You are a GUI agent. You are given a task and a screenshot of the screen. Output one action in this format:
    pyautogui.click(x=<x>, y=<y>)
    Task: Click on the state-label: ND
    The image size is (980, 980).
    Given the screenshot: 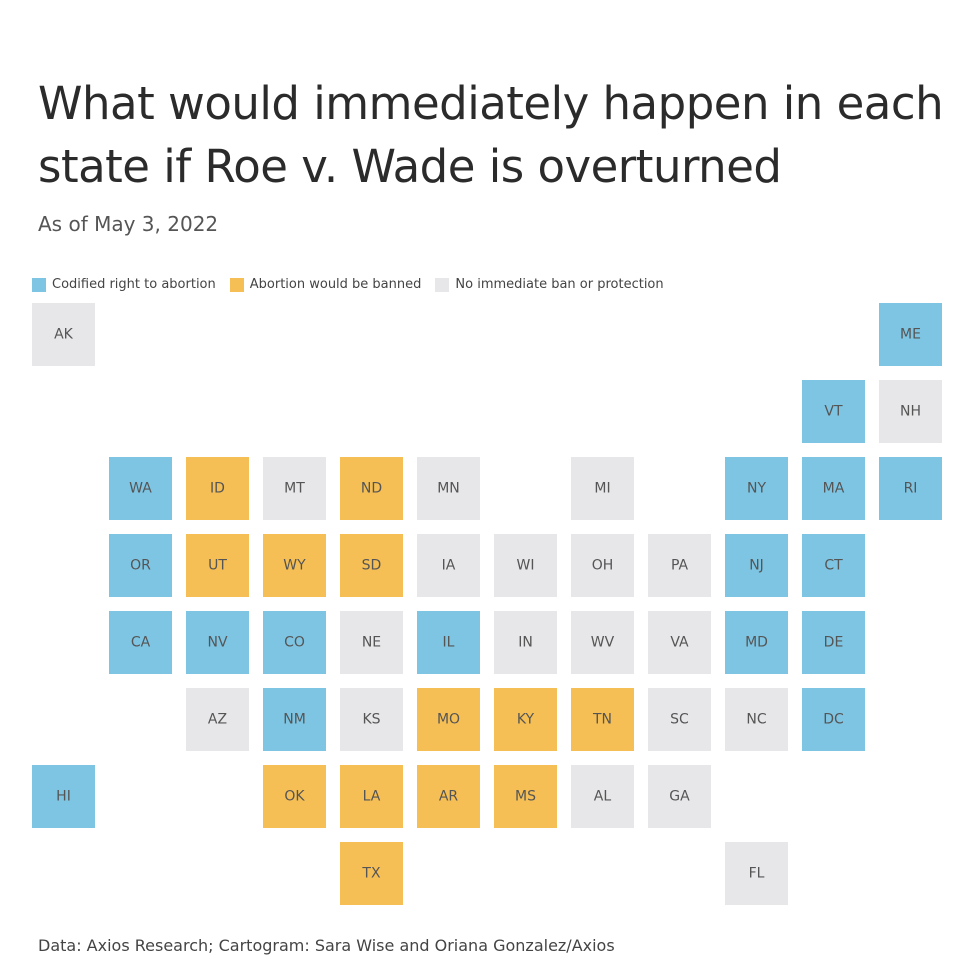 What is the action you would take?
    pyautogui.click(x=371, y=489)
    